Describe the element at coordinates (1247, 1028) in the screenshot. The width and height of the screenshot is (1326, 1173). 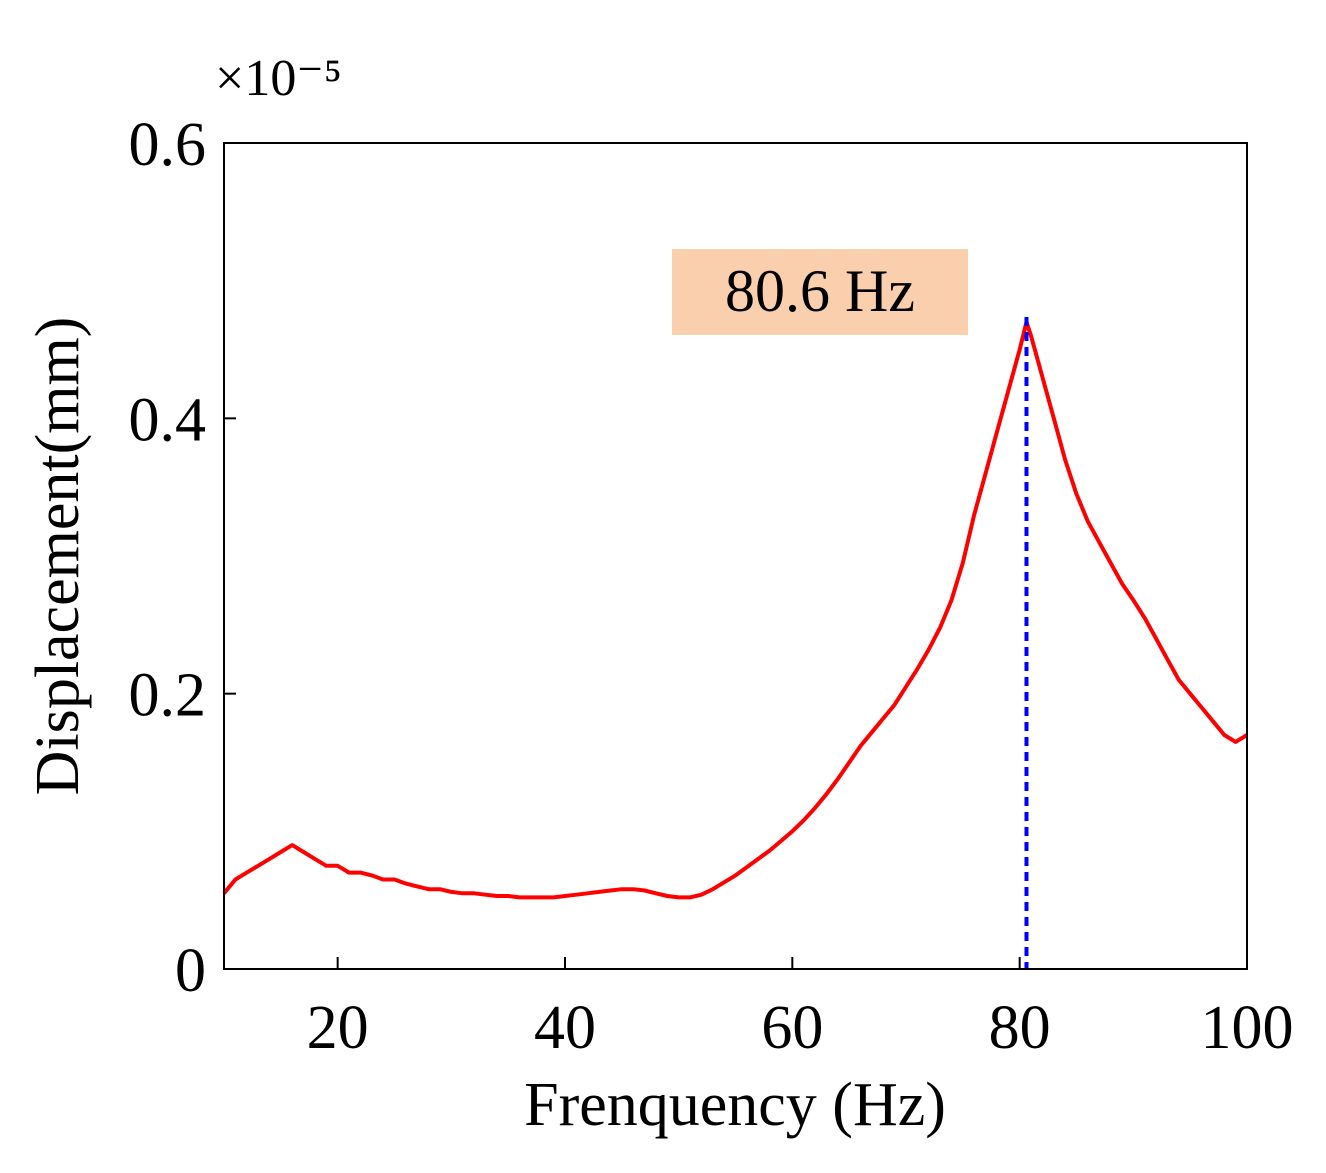
I see `x-tick-label: 100` at that location.